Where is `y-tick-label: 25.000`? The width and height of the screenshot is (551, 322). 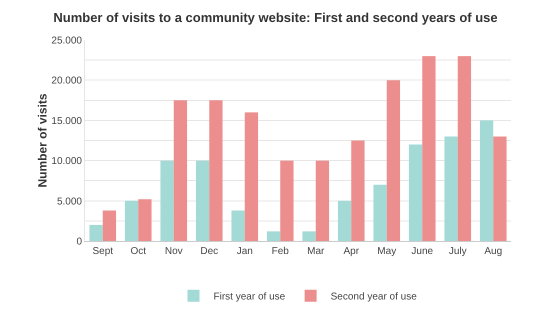
y-tick-label: 25.000 is located at coordinates (66, 41).